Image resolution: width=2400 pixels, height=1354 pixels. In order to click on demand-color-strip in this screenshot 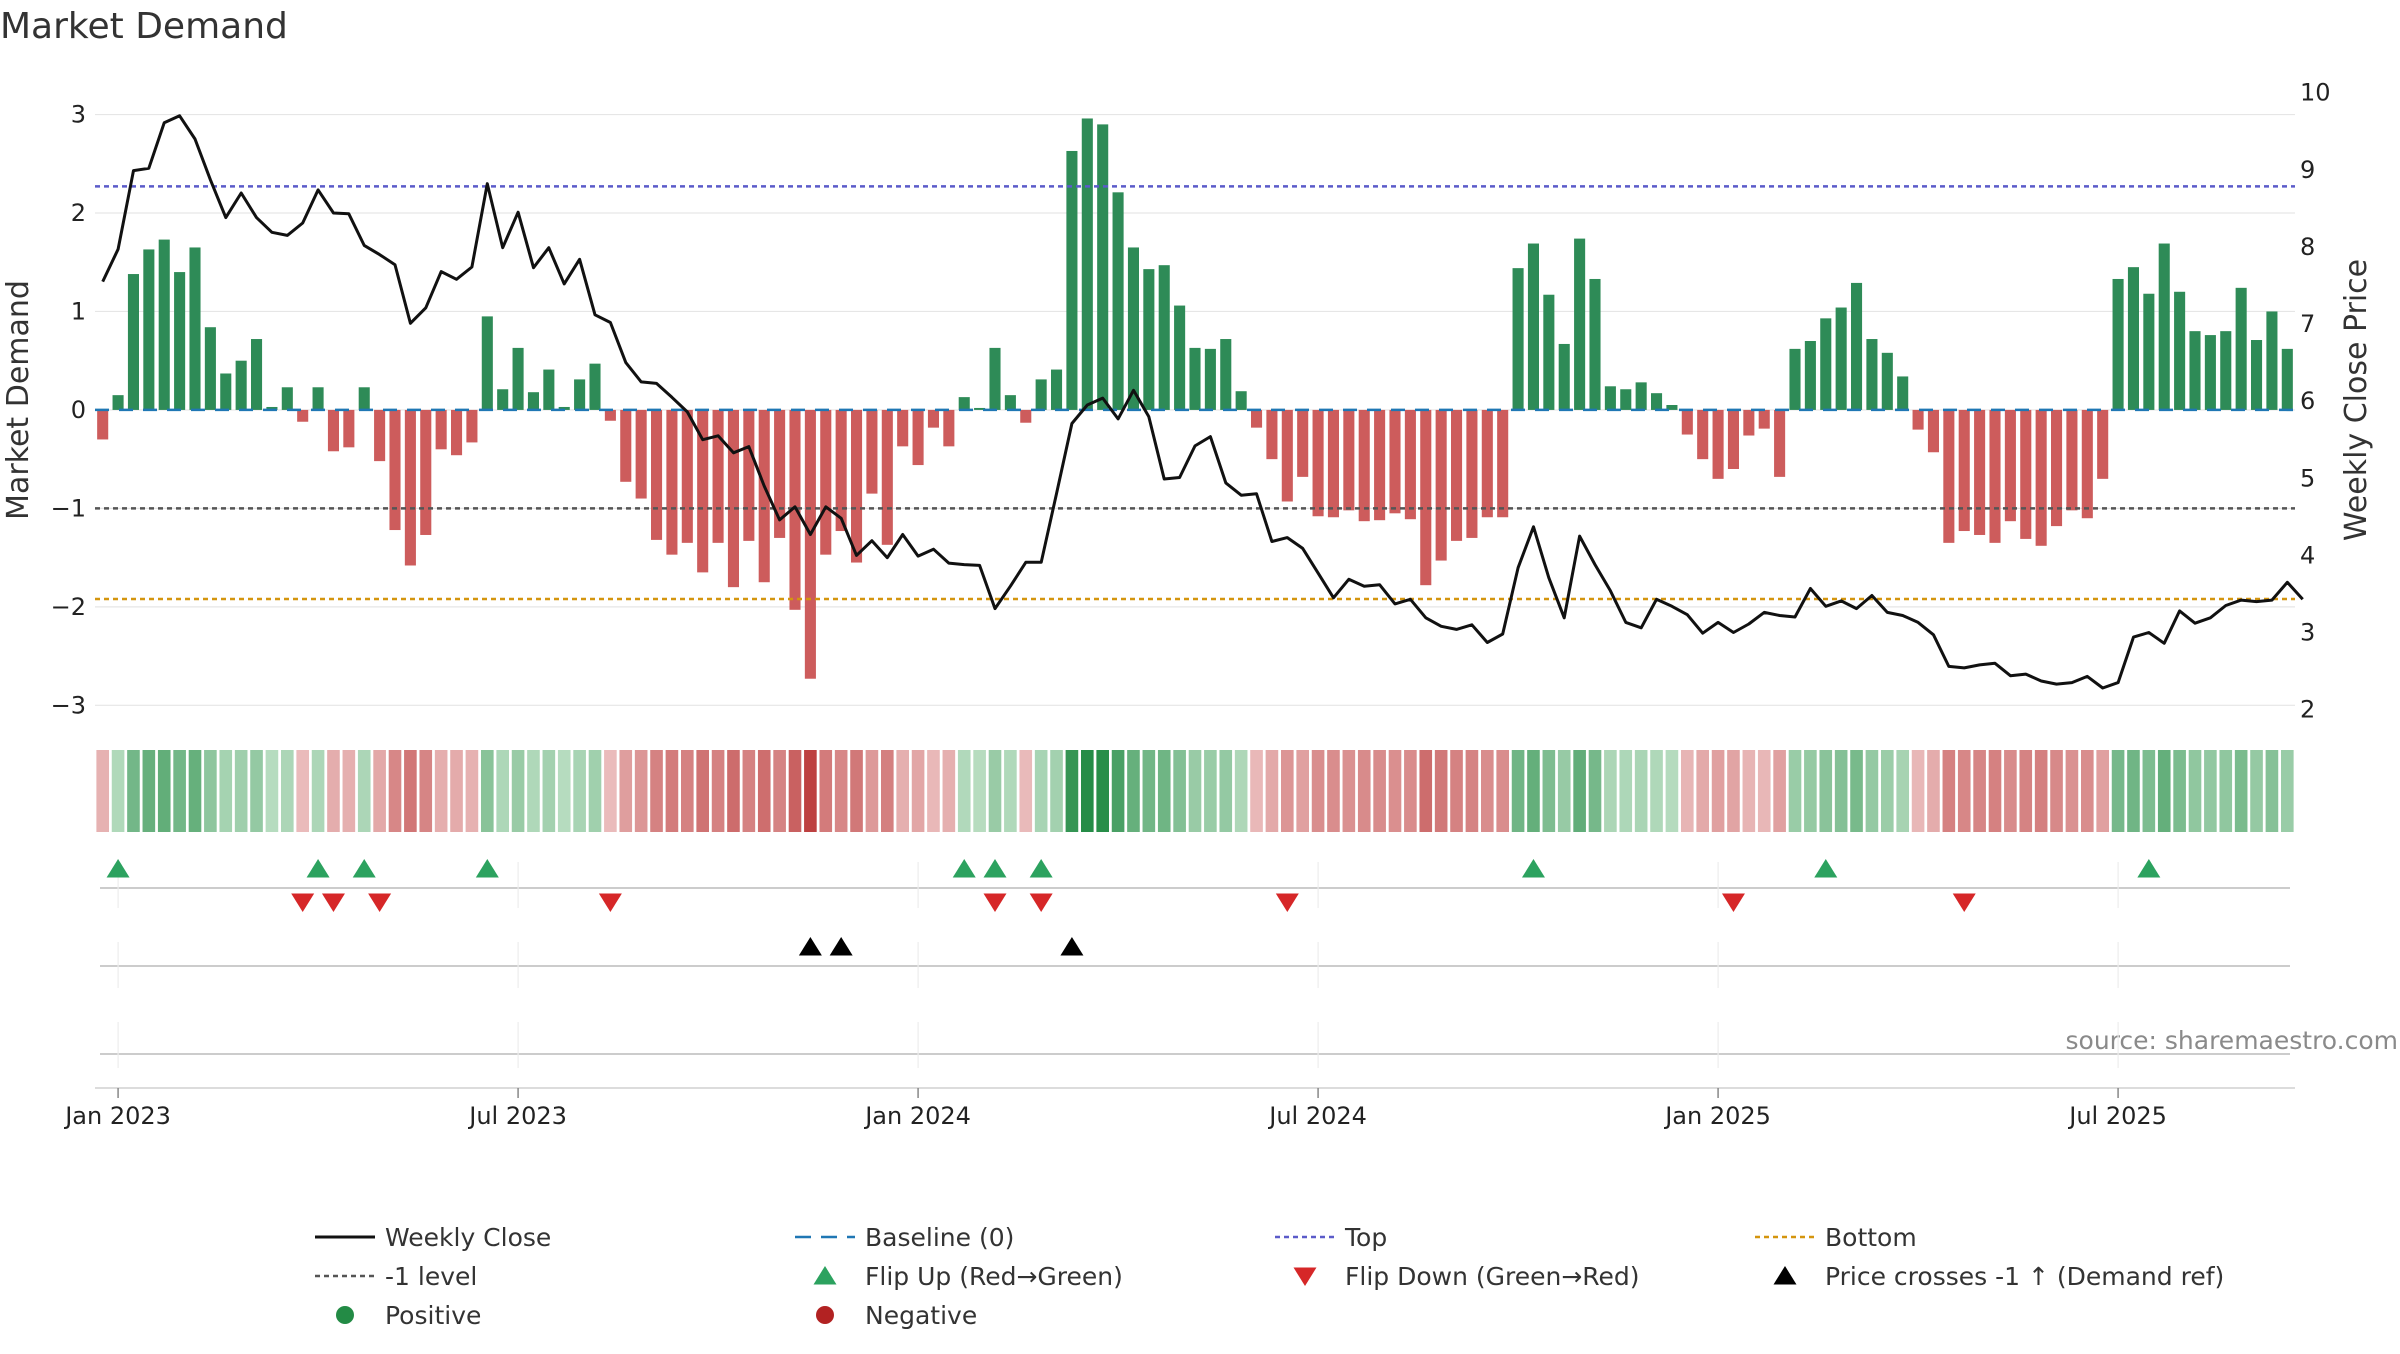, I will do `click(1195, 791)`.